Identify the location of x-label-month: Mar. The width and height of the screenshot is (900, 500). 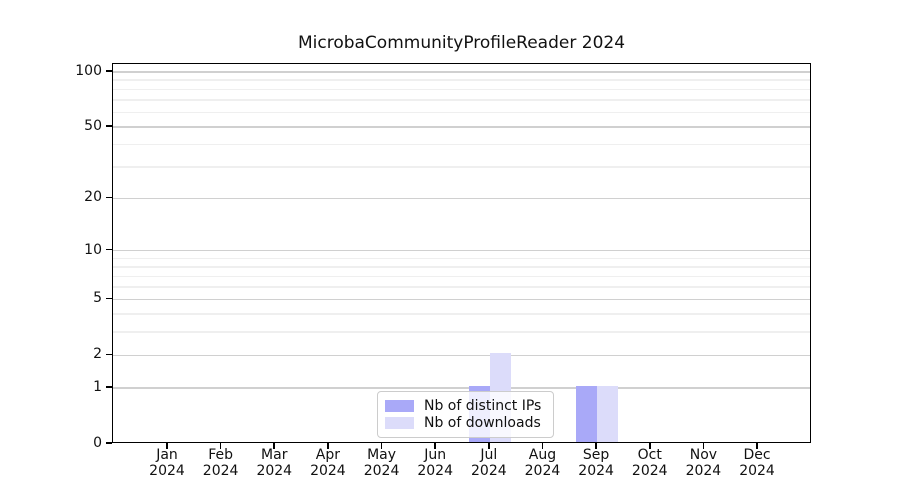
(274, 455).